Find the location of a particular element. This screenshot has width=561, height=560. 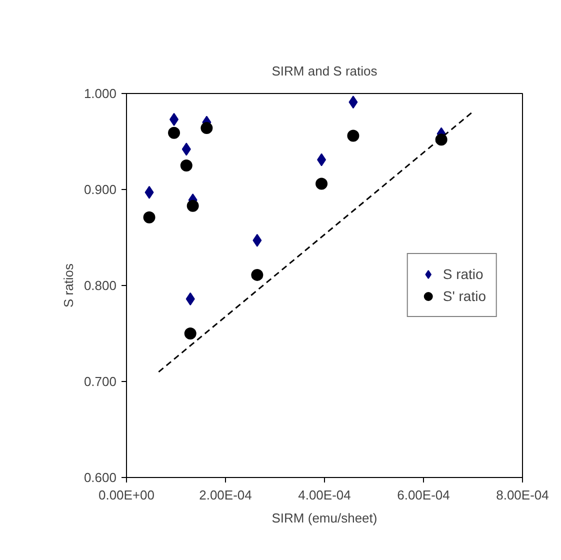

chart-title: SIRM and S ratios is located at coordinates (325, 71).